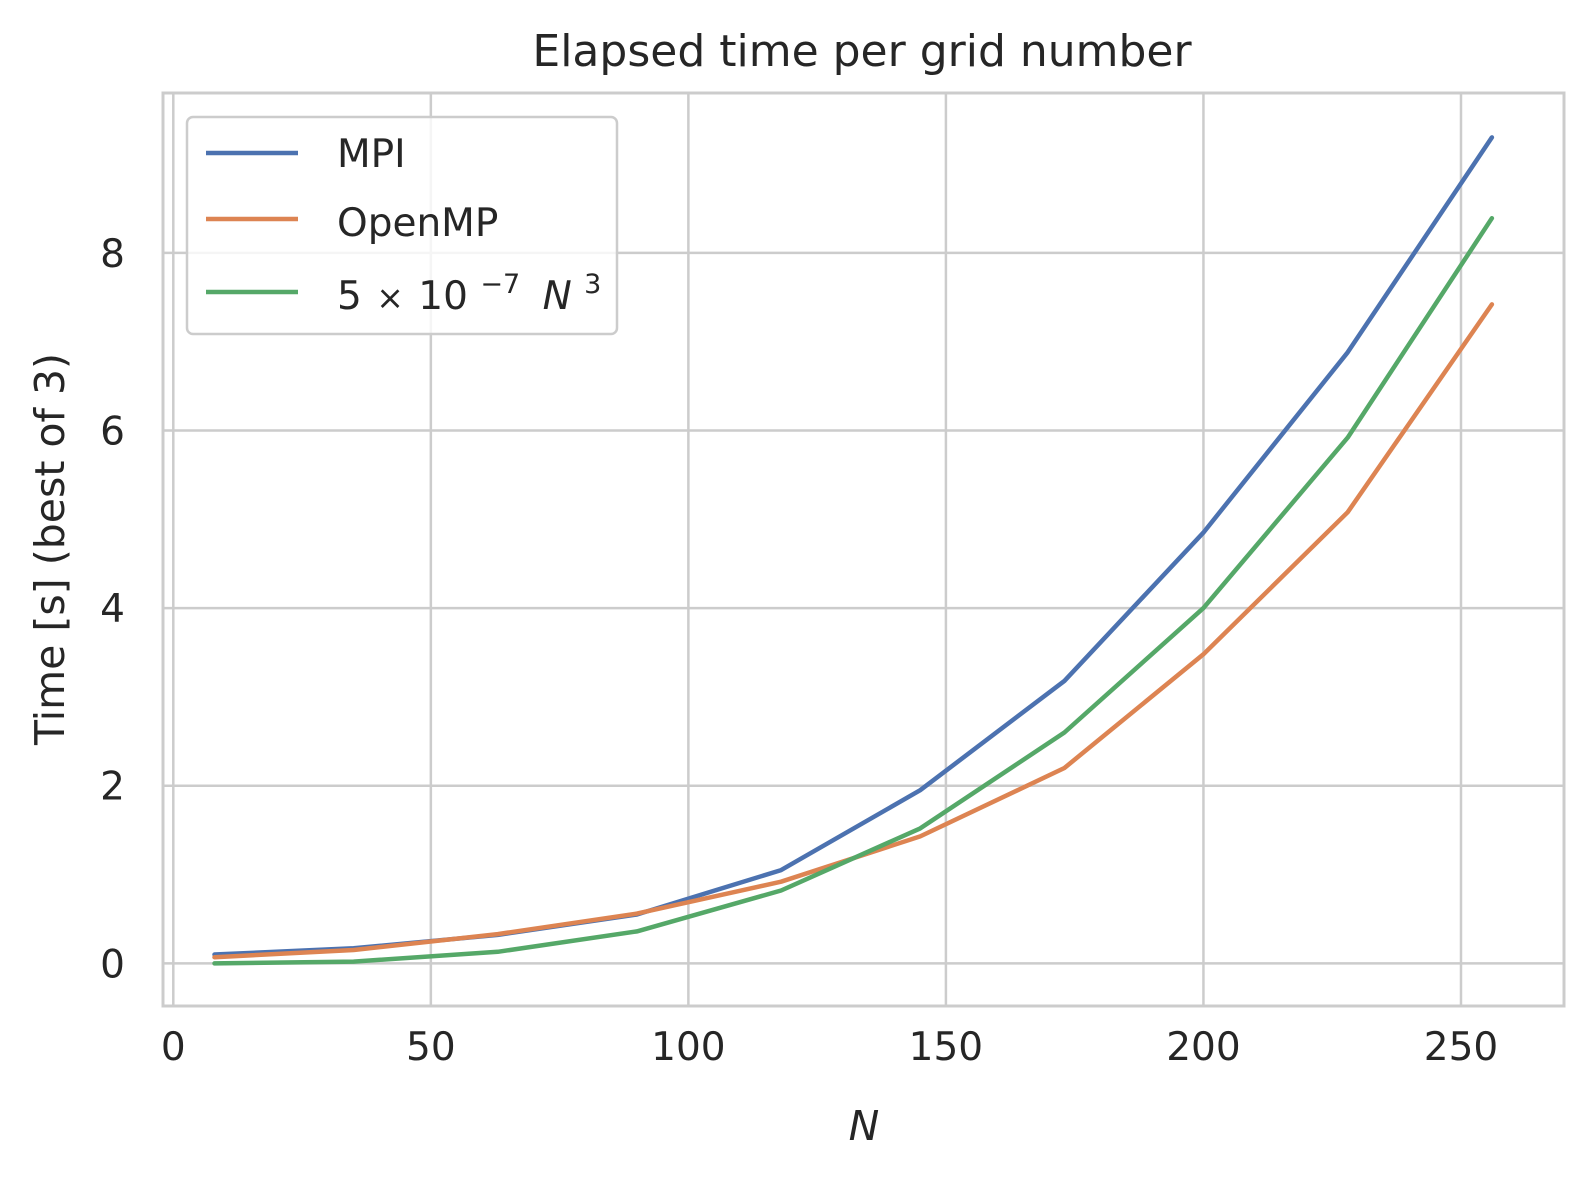 The width and height of the screenshot is (1588, 1178). I want to click on x-tick-label: 200, so click(1203, 1047).